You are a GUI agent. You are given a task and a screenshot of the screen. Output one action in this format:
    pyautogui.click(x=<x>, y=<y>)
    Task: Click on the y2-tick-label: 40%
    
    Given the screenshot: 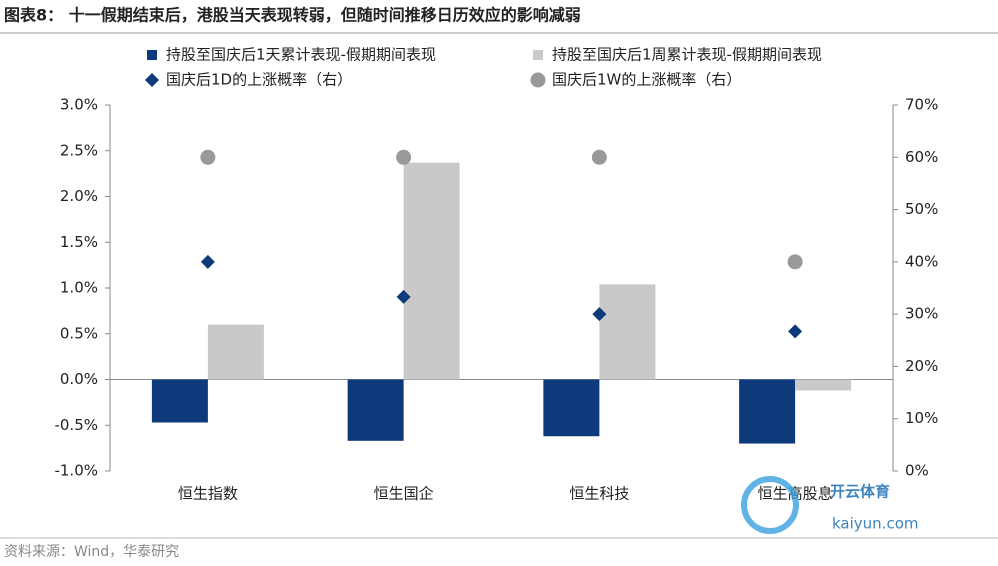 What is the action you would take?
    pyautogui.click(x=921, y=261)
    